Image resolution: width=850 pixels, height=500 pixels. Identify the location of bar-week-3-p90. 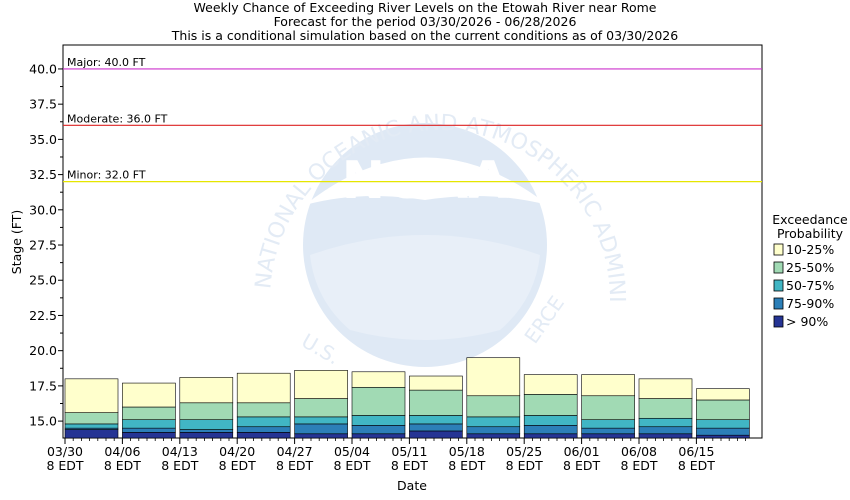
(263, 435).